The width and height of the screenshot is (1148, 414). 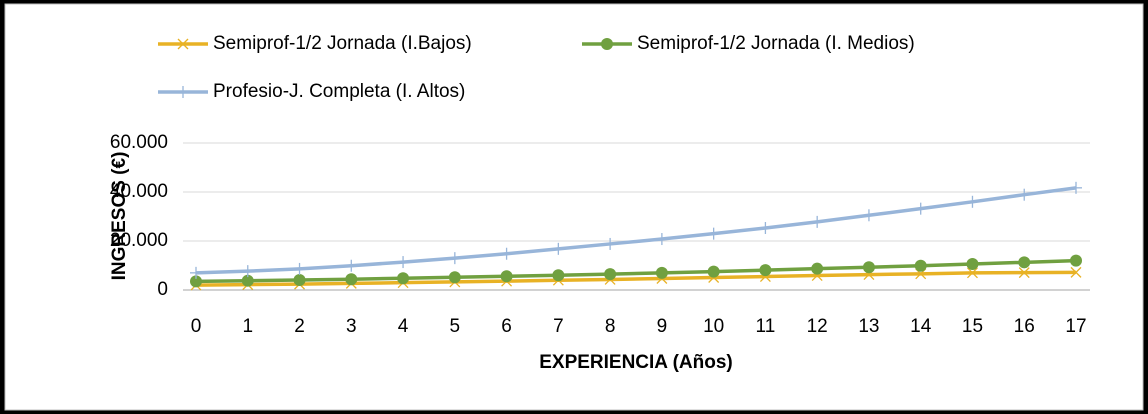 I want to click on x-tick-label: 7, so click(x=558, y=326).